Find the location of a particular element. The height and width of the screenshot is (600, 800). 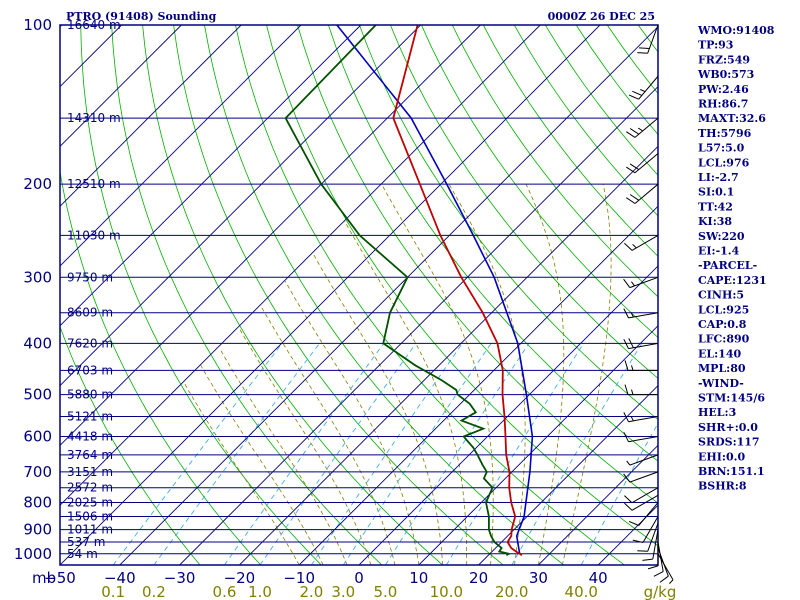

height-level-label: 11030 m is located at coordinates (94, 235).